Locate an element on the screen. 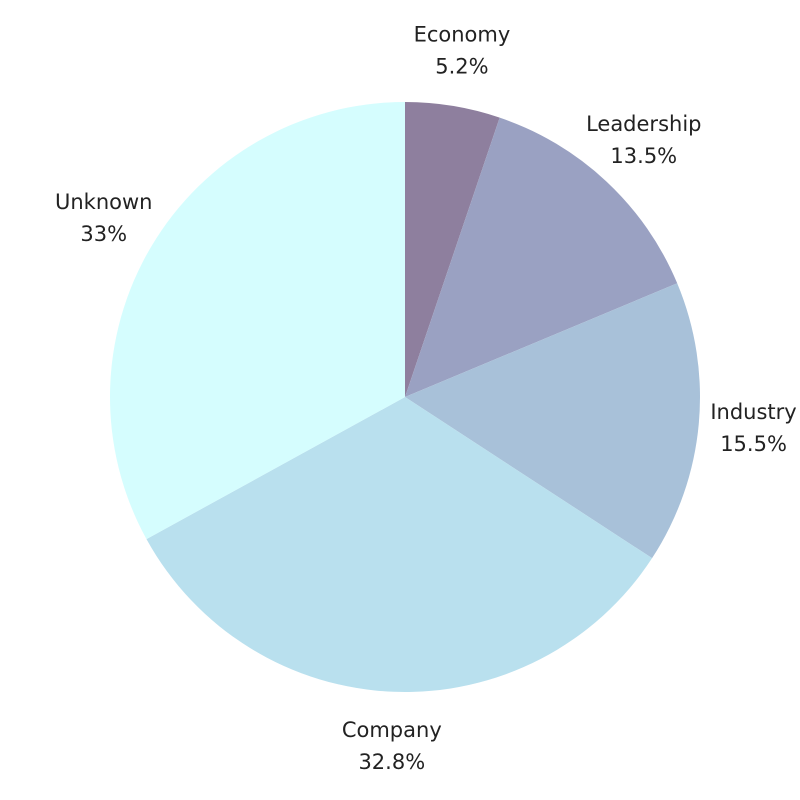 This screenshot has height=800, width=800. slice-label: Leadership is located at coordinates (643, 124).